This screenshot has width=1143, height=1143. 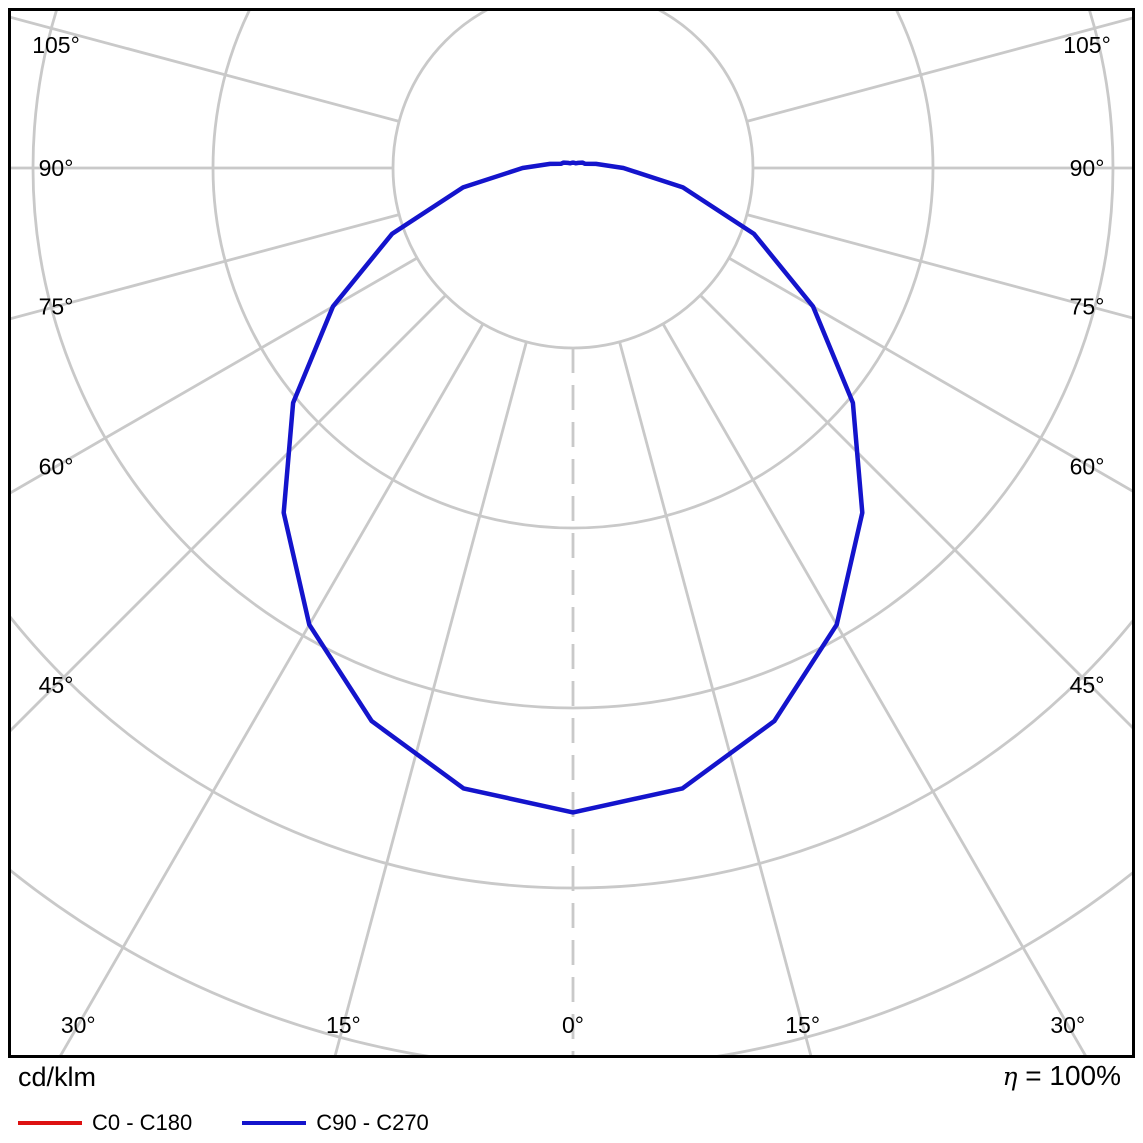 What do you see at coordinates (1033, 1075) in the screenshot?
I see `eta-equals: =` at bounding box center [1033, 1075].